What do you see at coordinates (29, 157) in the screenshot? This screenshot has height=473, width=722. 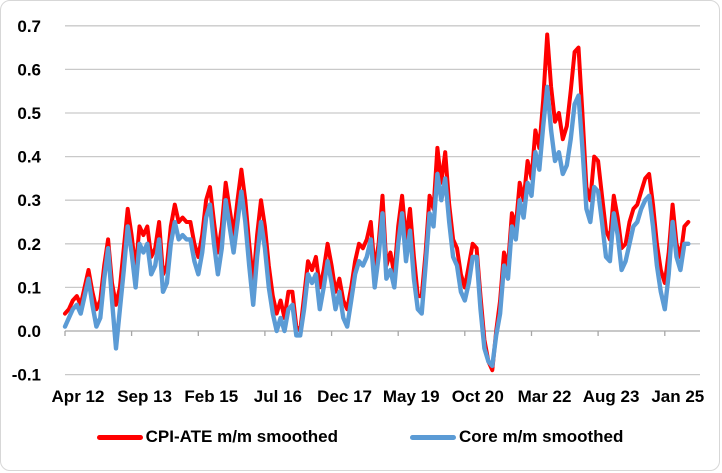 I see `y-axis-label: 0.4` at bounding box center [29, 157].